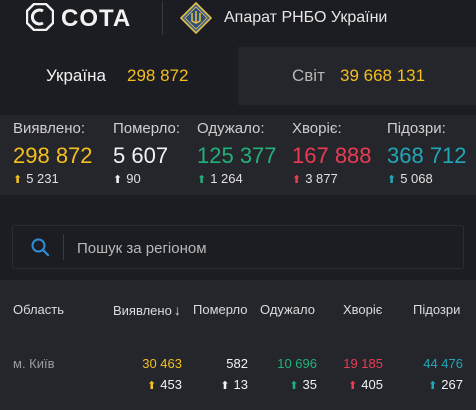 The width and height of the screenshot is (476, 410). What do you see at coordinates (96, 18) in the screenshot?
I see `brand-name: COTA` at bounding box center [96, 18].